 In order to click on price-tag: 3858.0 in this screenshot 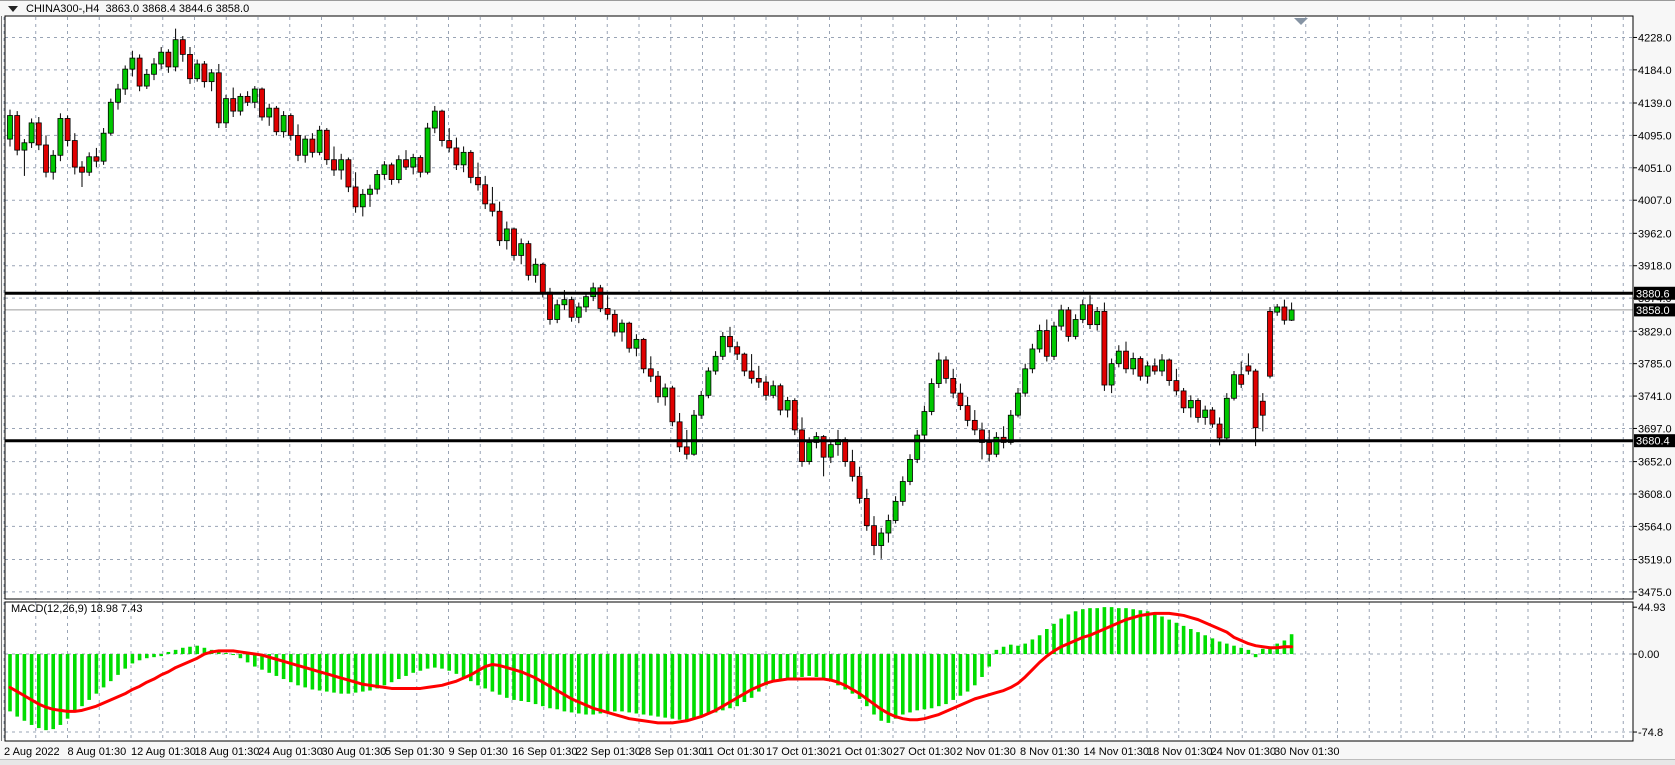, I will do `click(1654, 310)`.